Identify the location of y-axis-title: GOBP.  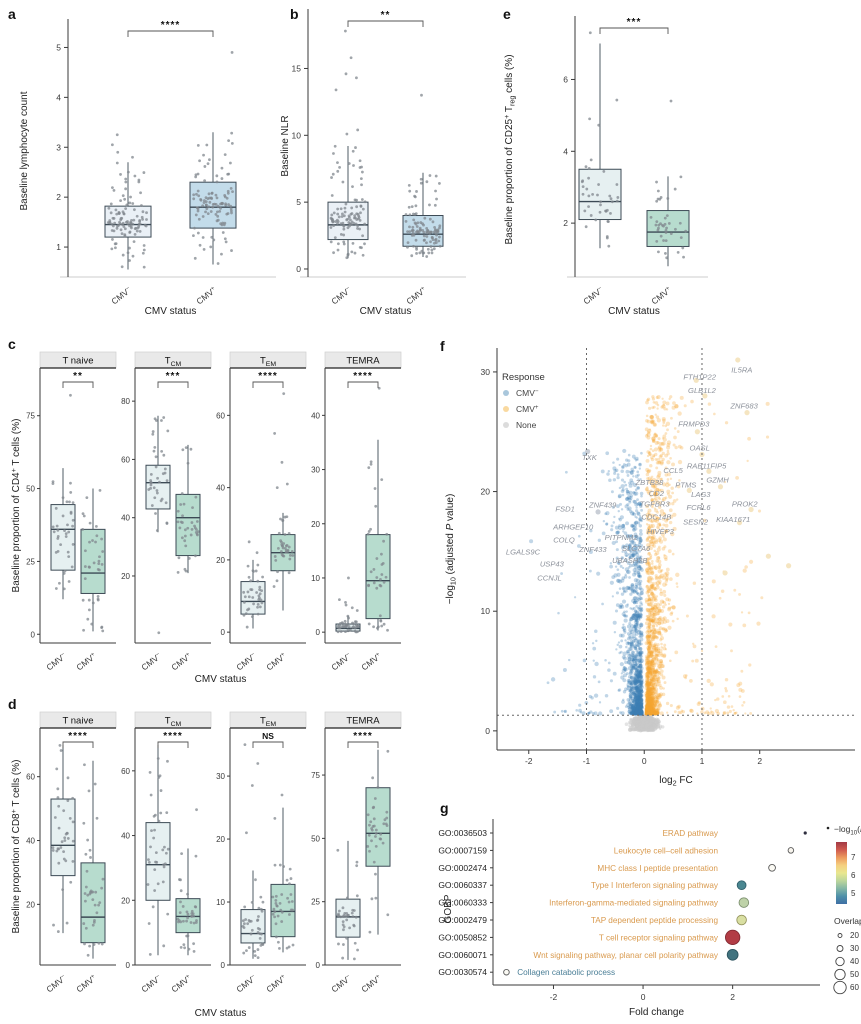
(448, 908).